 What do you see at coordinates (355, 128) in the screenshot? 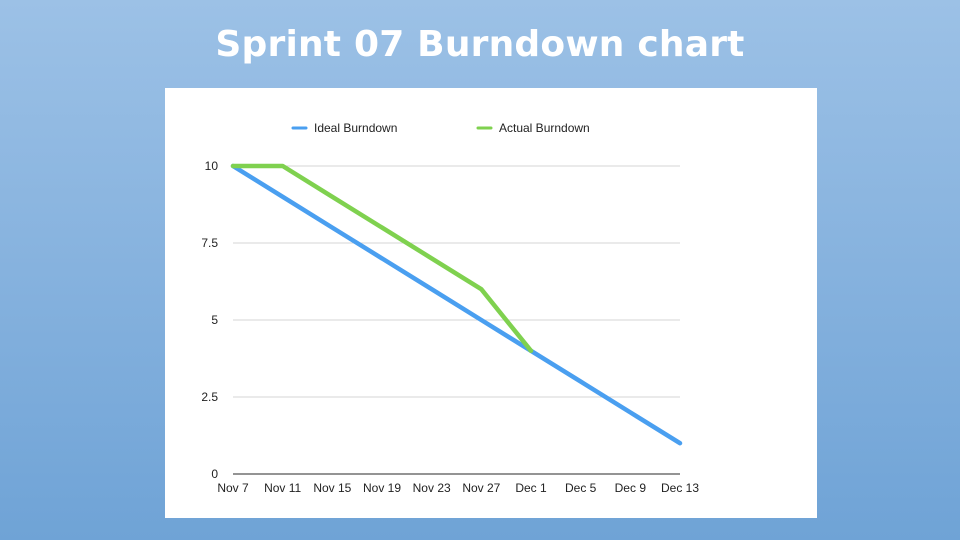
I see `ideal-burndown-legend-label: Ideal Burndown` at bounding box center [355, 128].